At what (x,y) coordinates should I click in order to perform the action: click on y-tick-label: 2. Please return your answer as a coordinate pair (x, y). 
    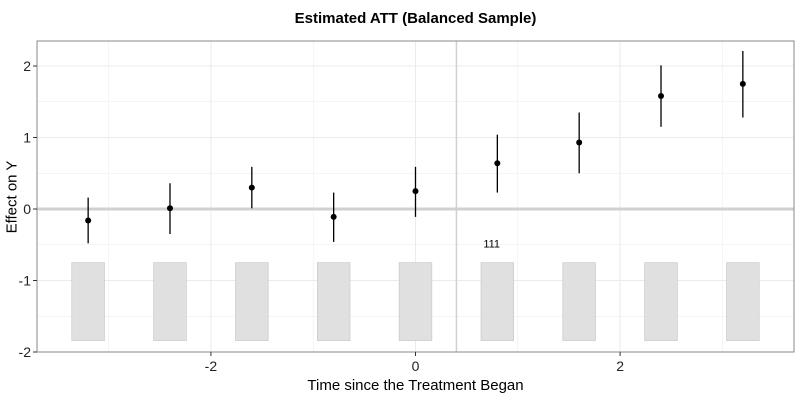
    Looking at the image, I should click on (27, 66).